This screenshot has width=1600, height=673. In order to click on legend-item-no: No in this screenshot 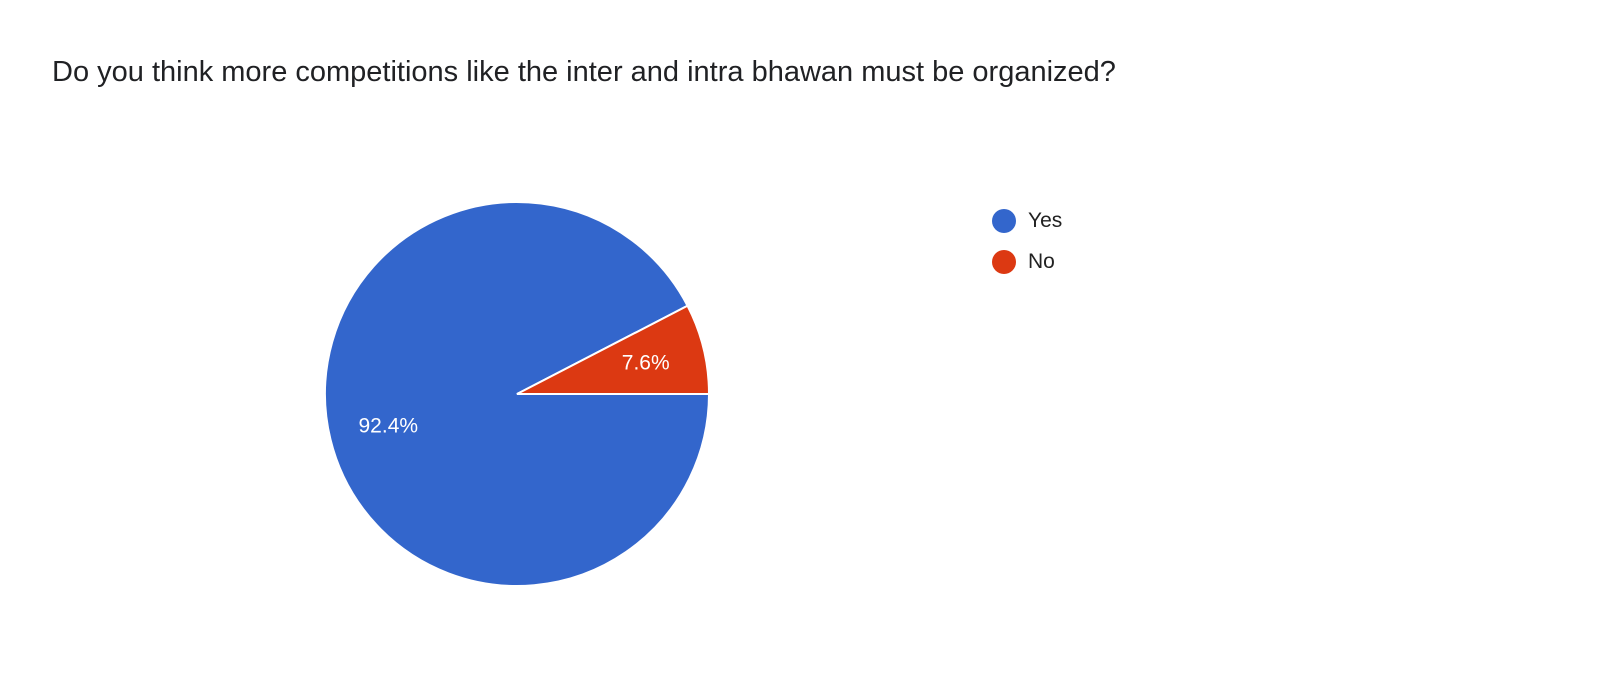, I will do `click(1027, 261)`.